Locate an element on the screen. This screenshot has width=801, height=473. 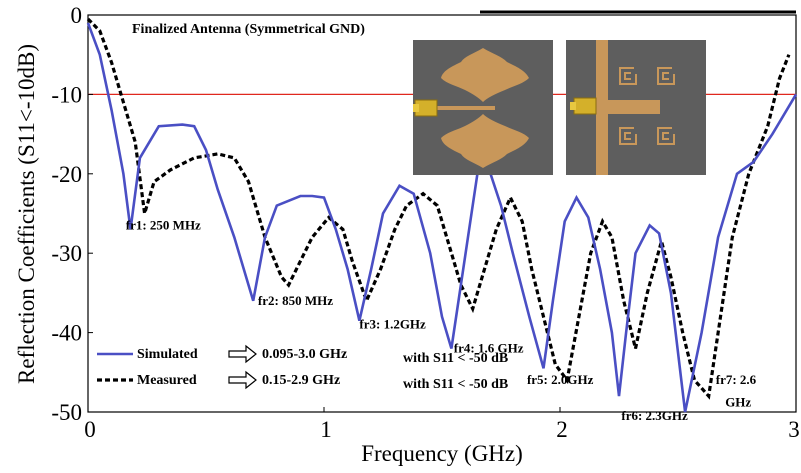
x-tick-label: 1 is located at coordinates (326, 429).